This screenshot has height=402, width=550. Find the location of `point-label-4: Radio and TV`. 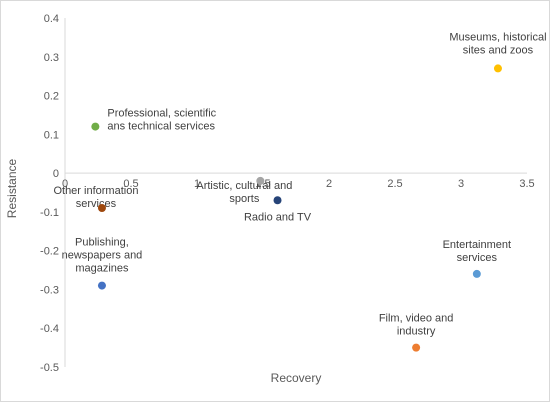

point-label-4: Radio and TV is located at coordinates (278, 217).